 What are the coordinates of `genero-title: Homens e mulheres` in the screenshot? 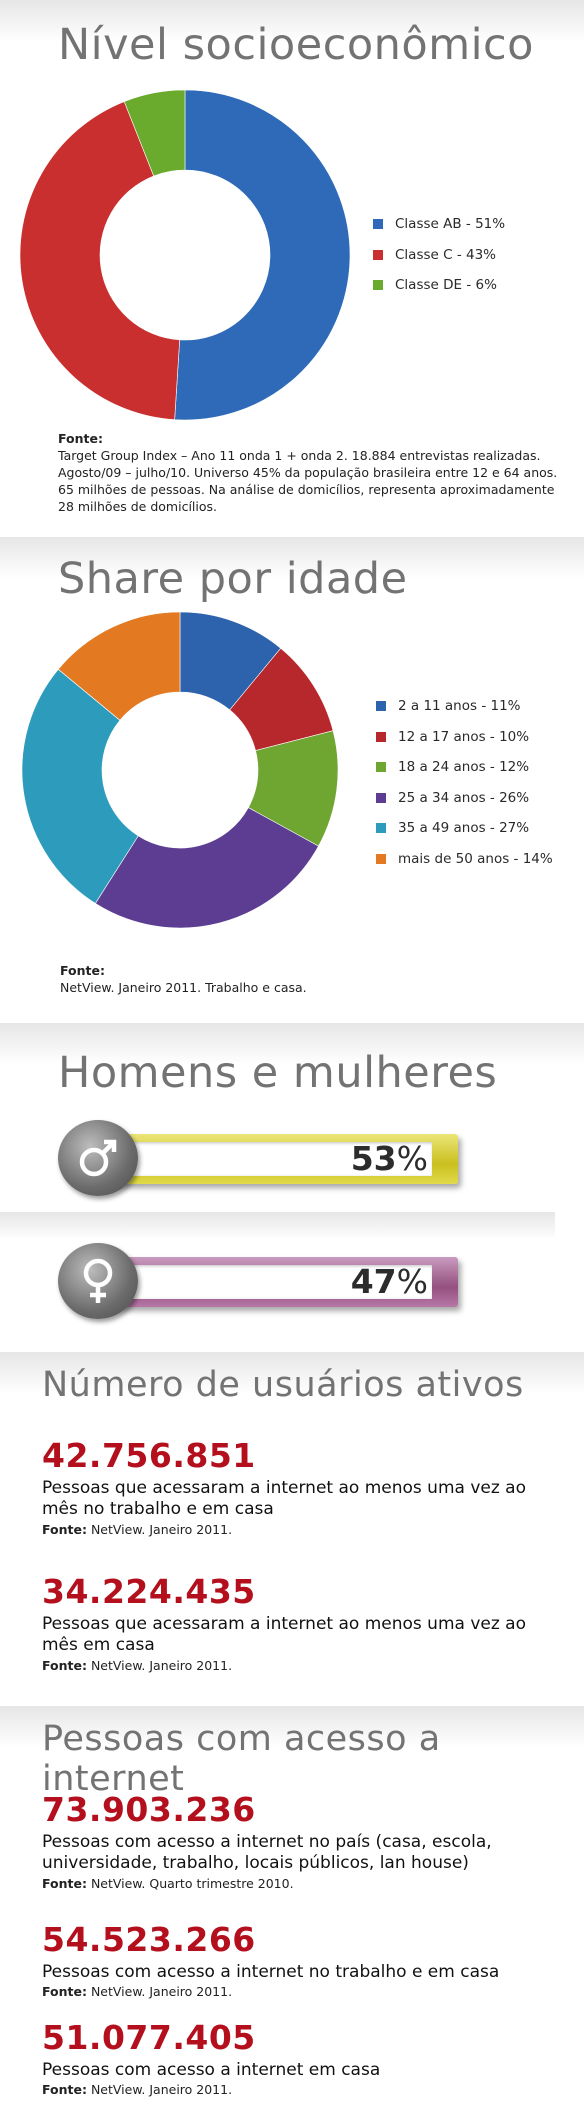 It's located at (278, 1073).